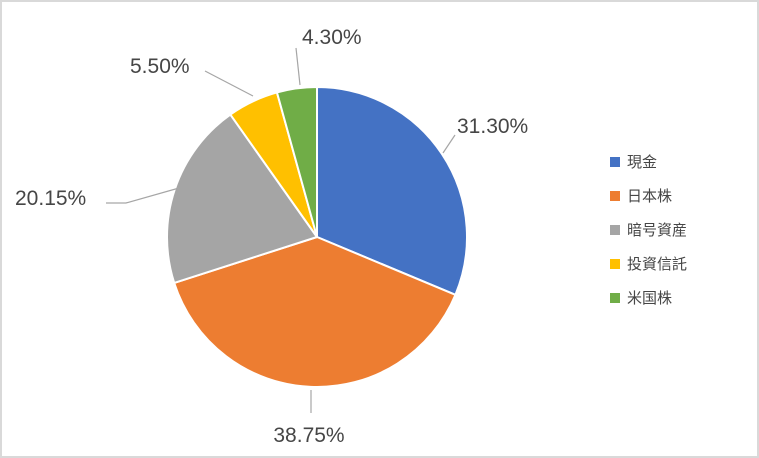 This screenshot has width=759, height=458. Describe the element at coordinates (392, 191) in the screenshot. I see `pie-slice-cash` at that location.